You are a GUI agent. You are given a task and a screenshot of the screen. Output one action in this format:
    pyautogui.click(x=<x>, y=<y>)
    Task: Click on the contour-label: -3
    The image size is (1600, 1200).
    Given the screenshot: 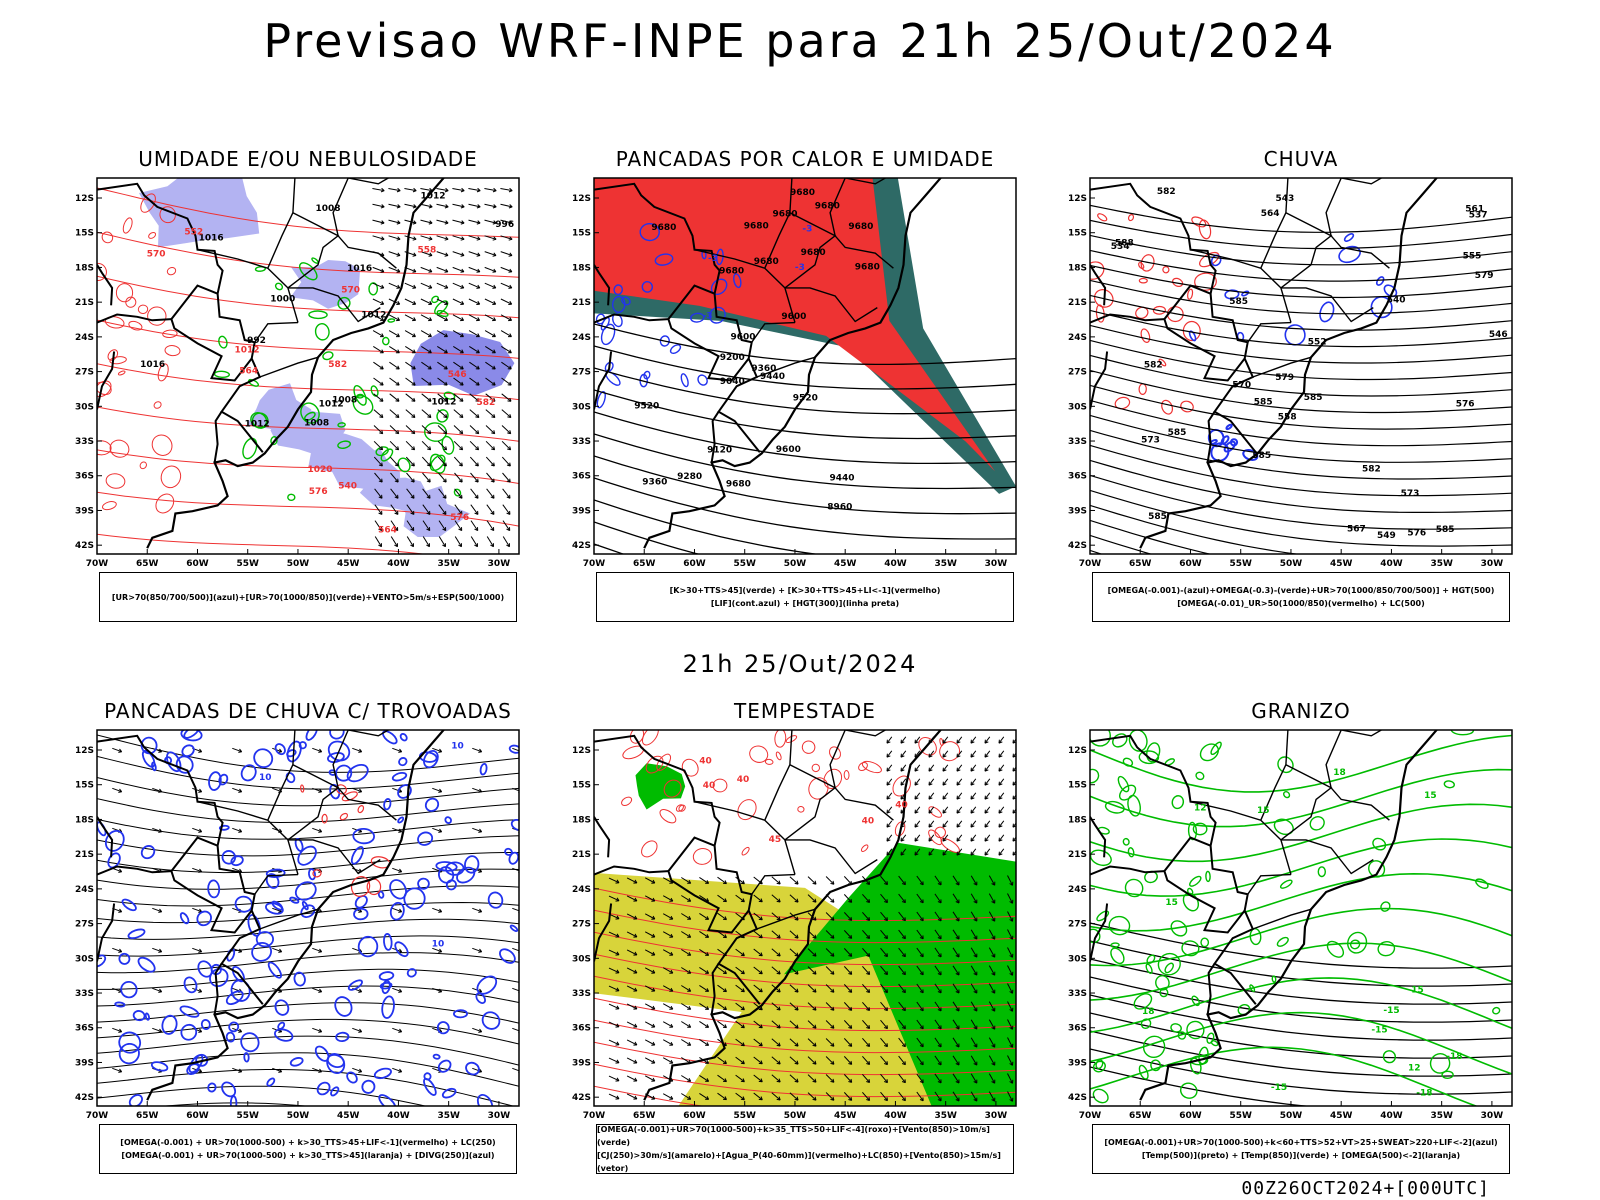 What is the action you would take?
    pyautogui.click(x=708, y=316)
    